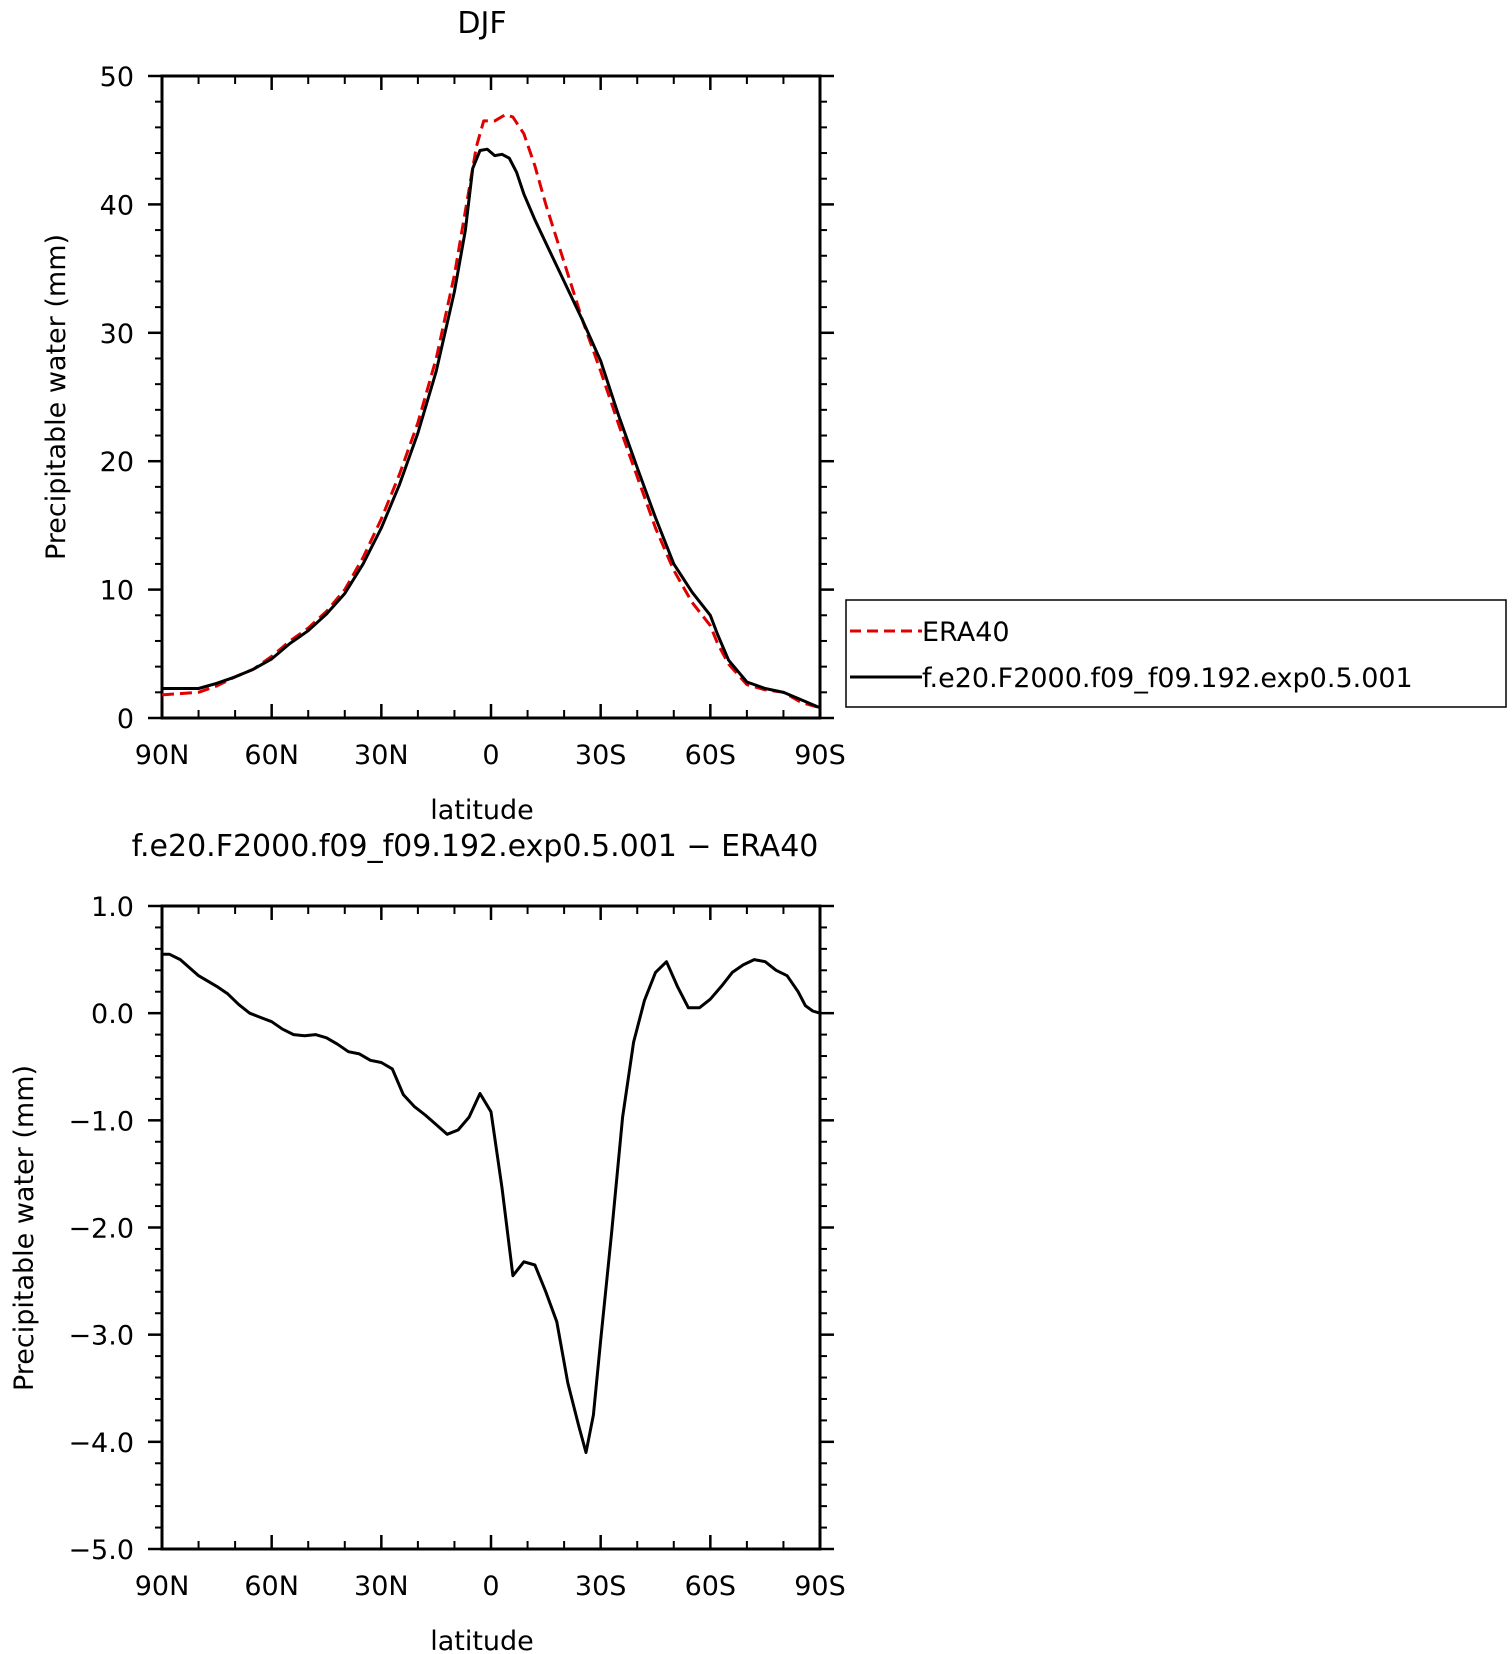 The width and height of the screenshot is (1512, 1654). I want to click on top-y-tick-label: 10, so click(117, 591).